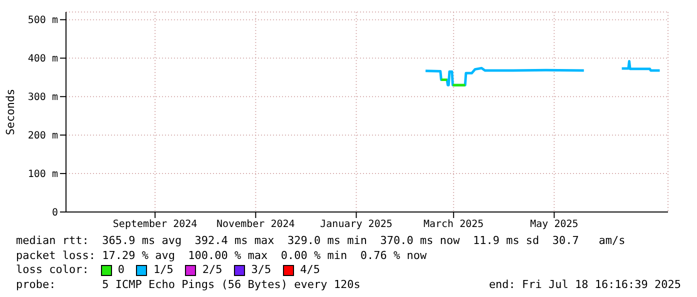 This screenshot has height=297, width=697. Describe the element at coordinates (584, 284) in the screenshot. I see `text: end: Fri Jul 18 16:16:39 2025` at that location.